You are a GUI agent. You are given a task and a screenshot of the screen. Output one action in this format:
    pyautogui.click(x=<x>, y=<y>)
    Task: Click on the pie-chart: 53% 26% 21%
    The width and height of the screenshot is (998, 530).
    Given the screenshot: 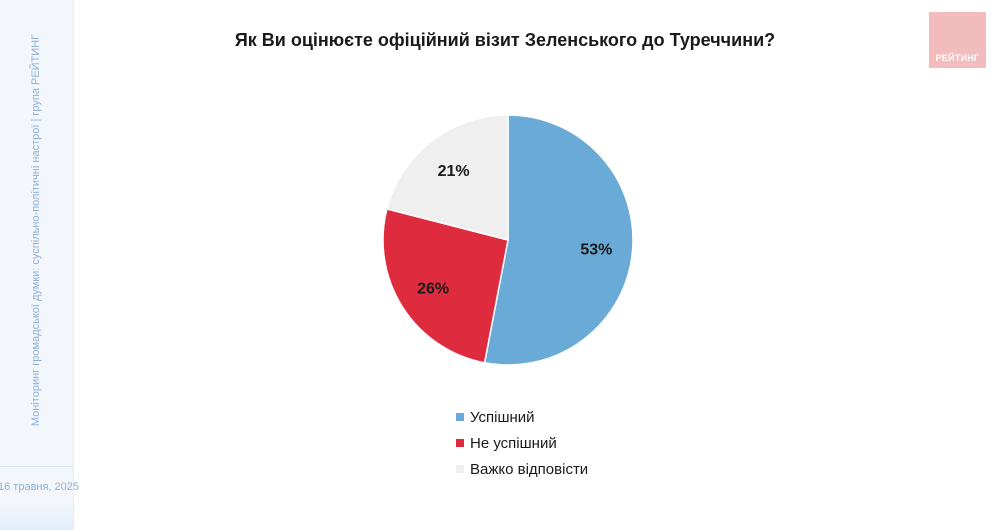 What is the action you would take?
    pyautogui.click(x=508, y=240)
    